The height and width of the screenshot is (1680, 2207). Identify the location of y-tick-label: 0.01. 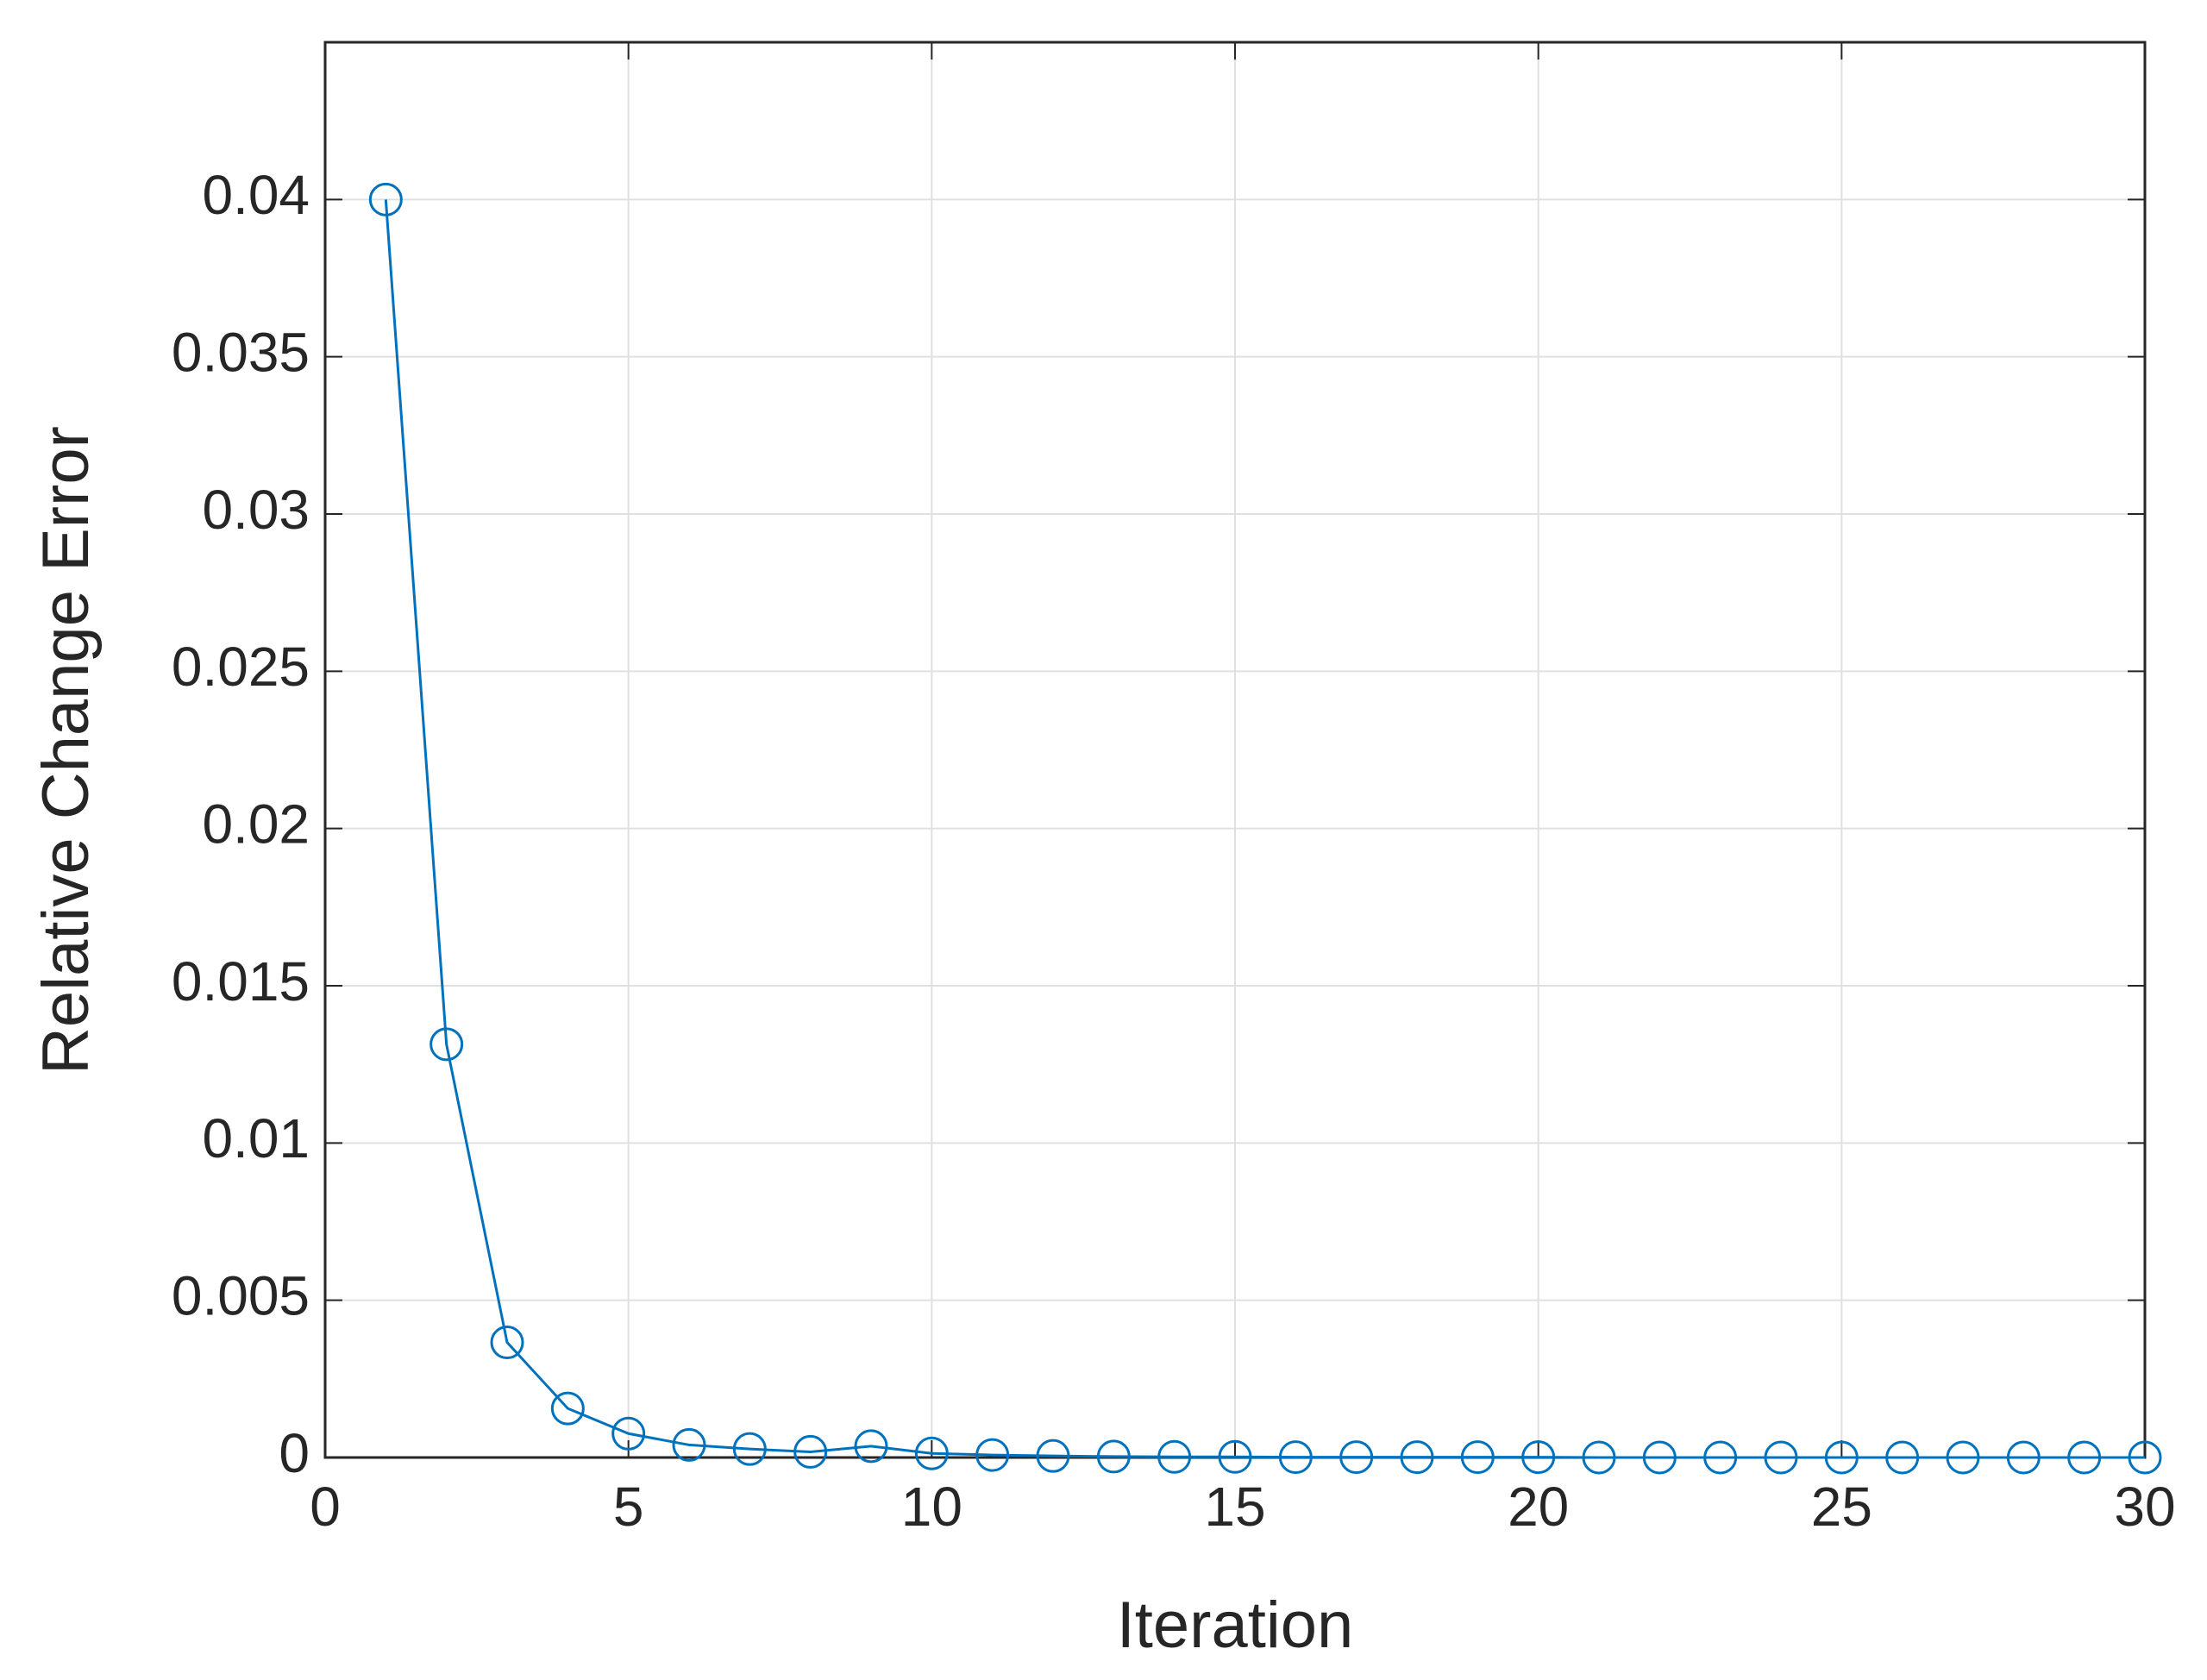
(256, 1138).